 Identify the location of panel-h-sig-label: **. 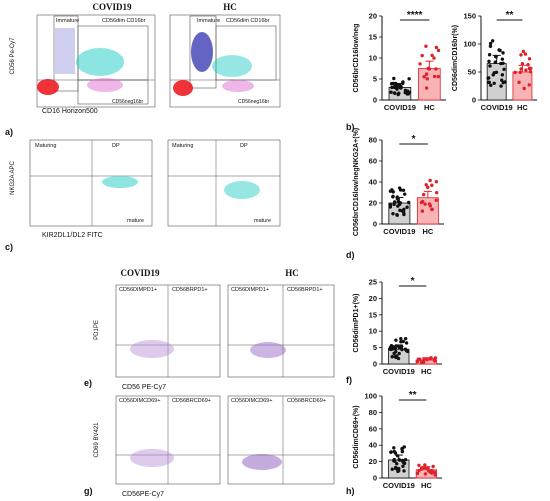
(413, 395).